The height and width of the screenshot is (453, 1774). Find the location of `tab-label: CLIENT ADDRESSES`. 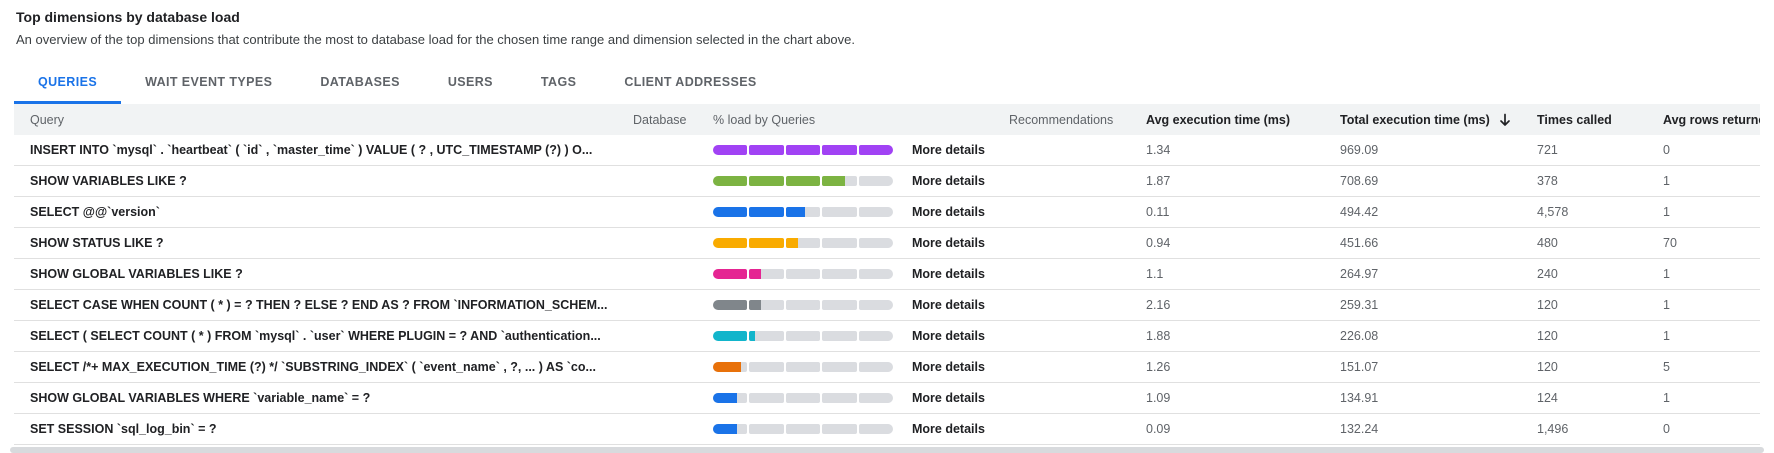

tab-label: CLIENT ADDRESSES is located at coordinates (690, 82).